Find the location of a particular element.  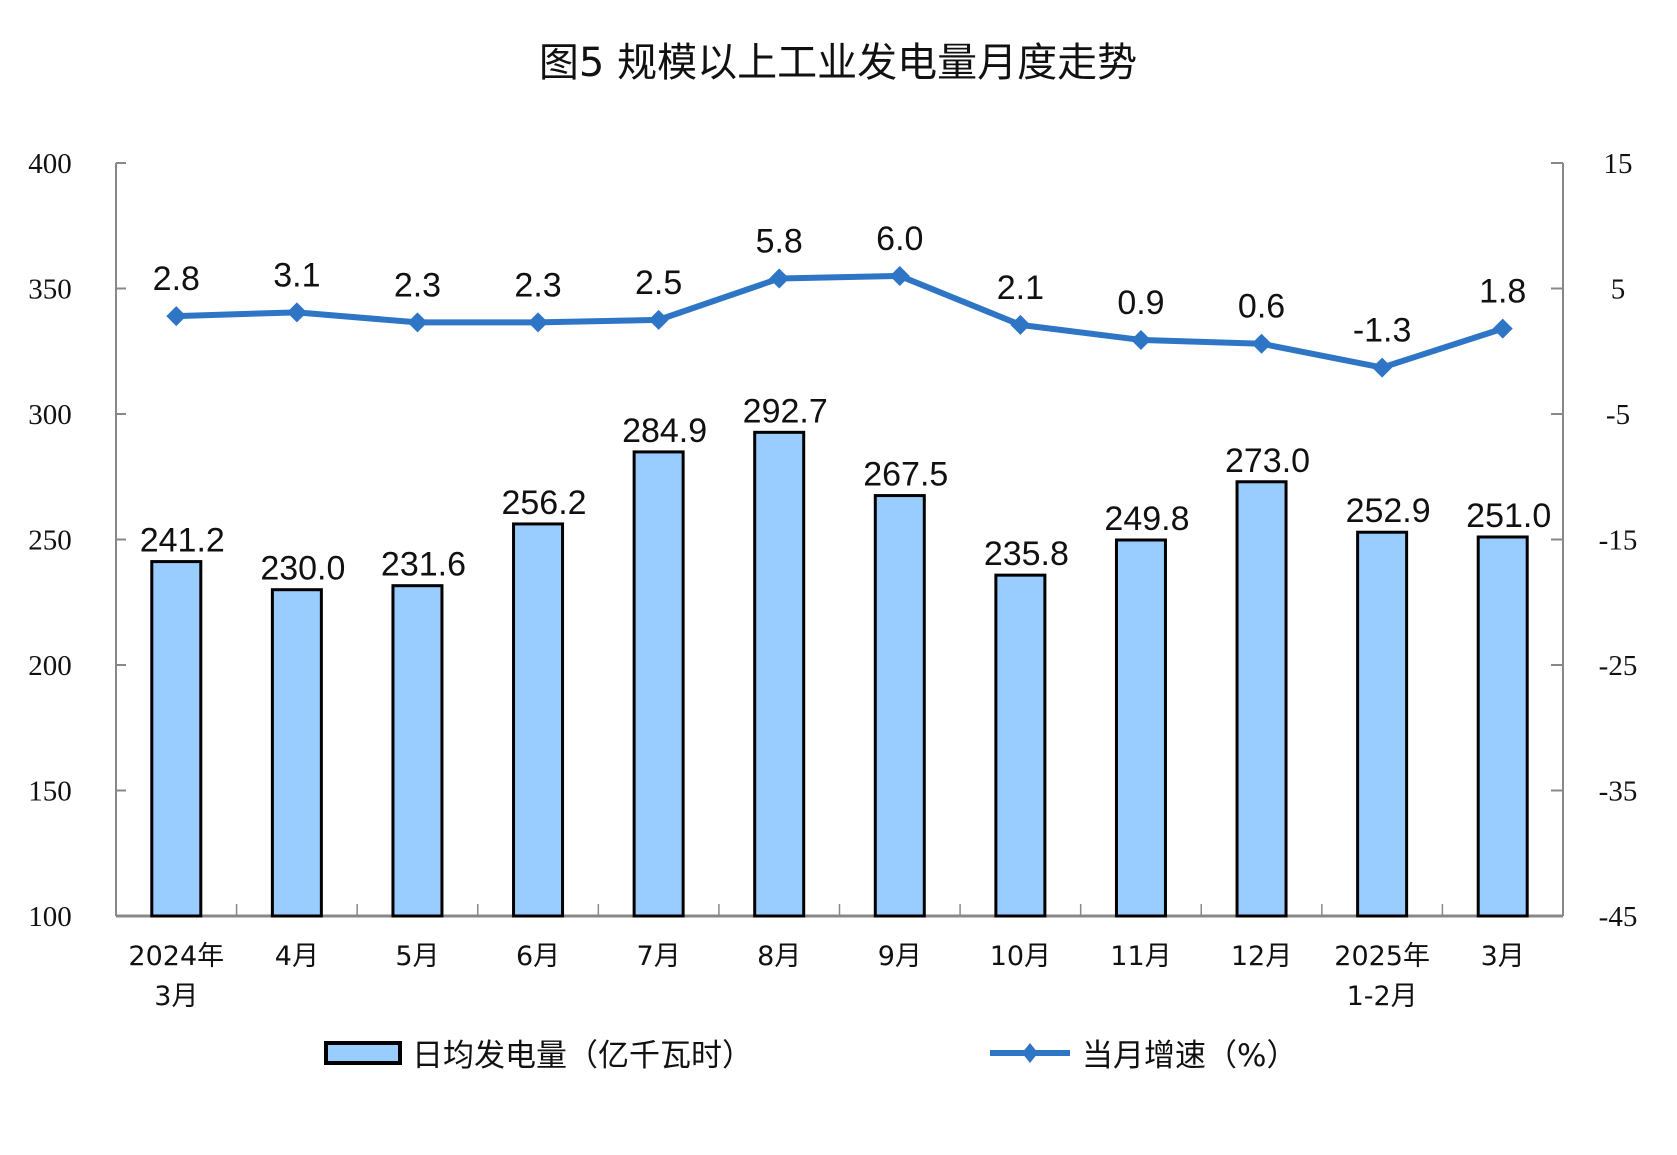

x-tick-label: 12月 is located at coordinates (1261, 956).